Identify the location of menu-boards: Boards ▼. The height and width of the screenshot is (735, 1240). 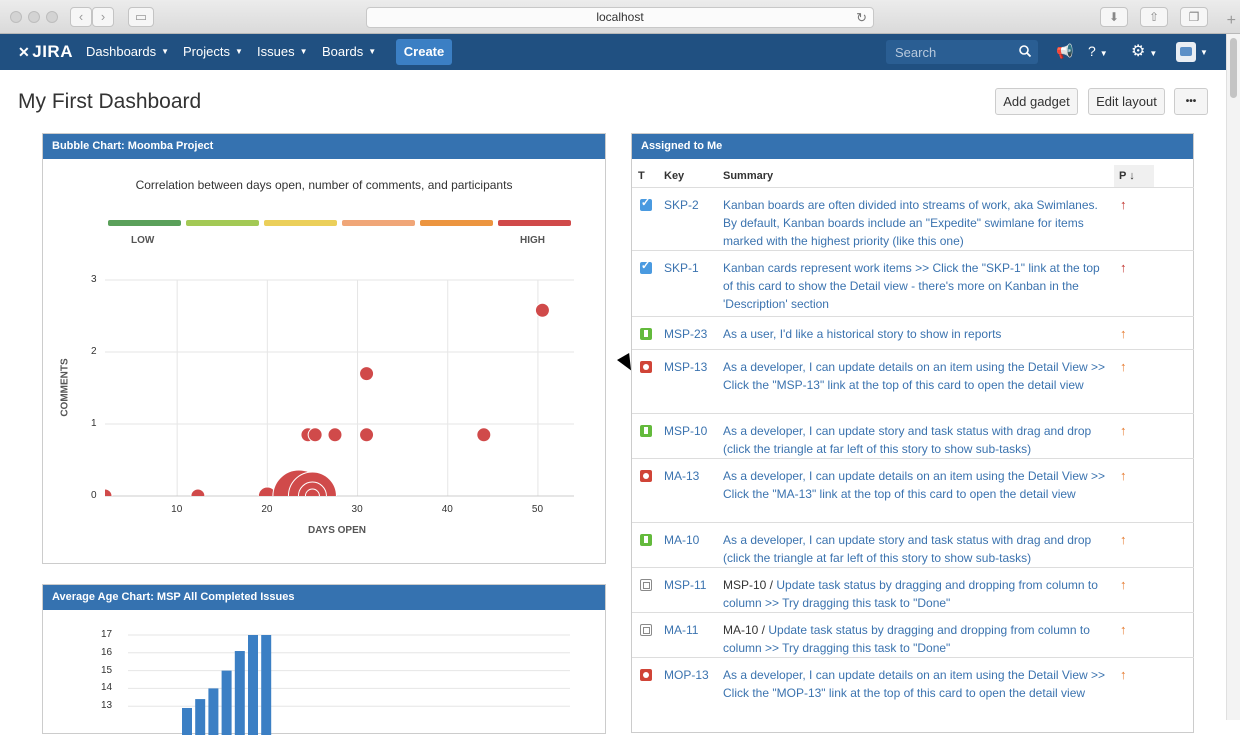
(349, 51).